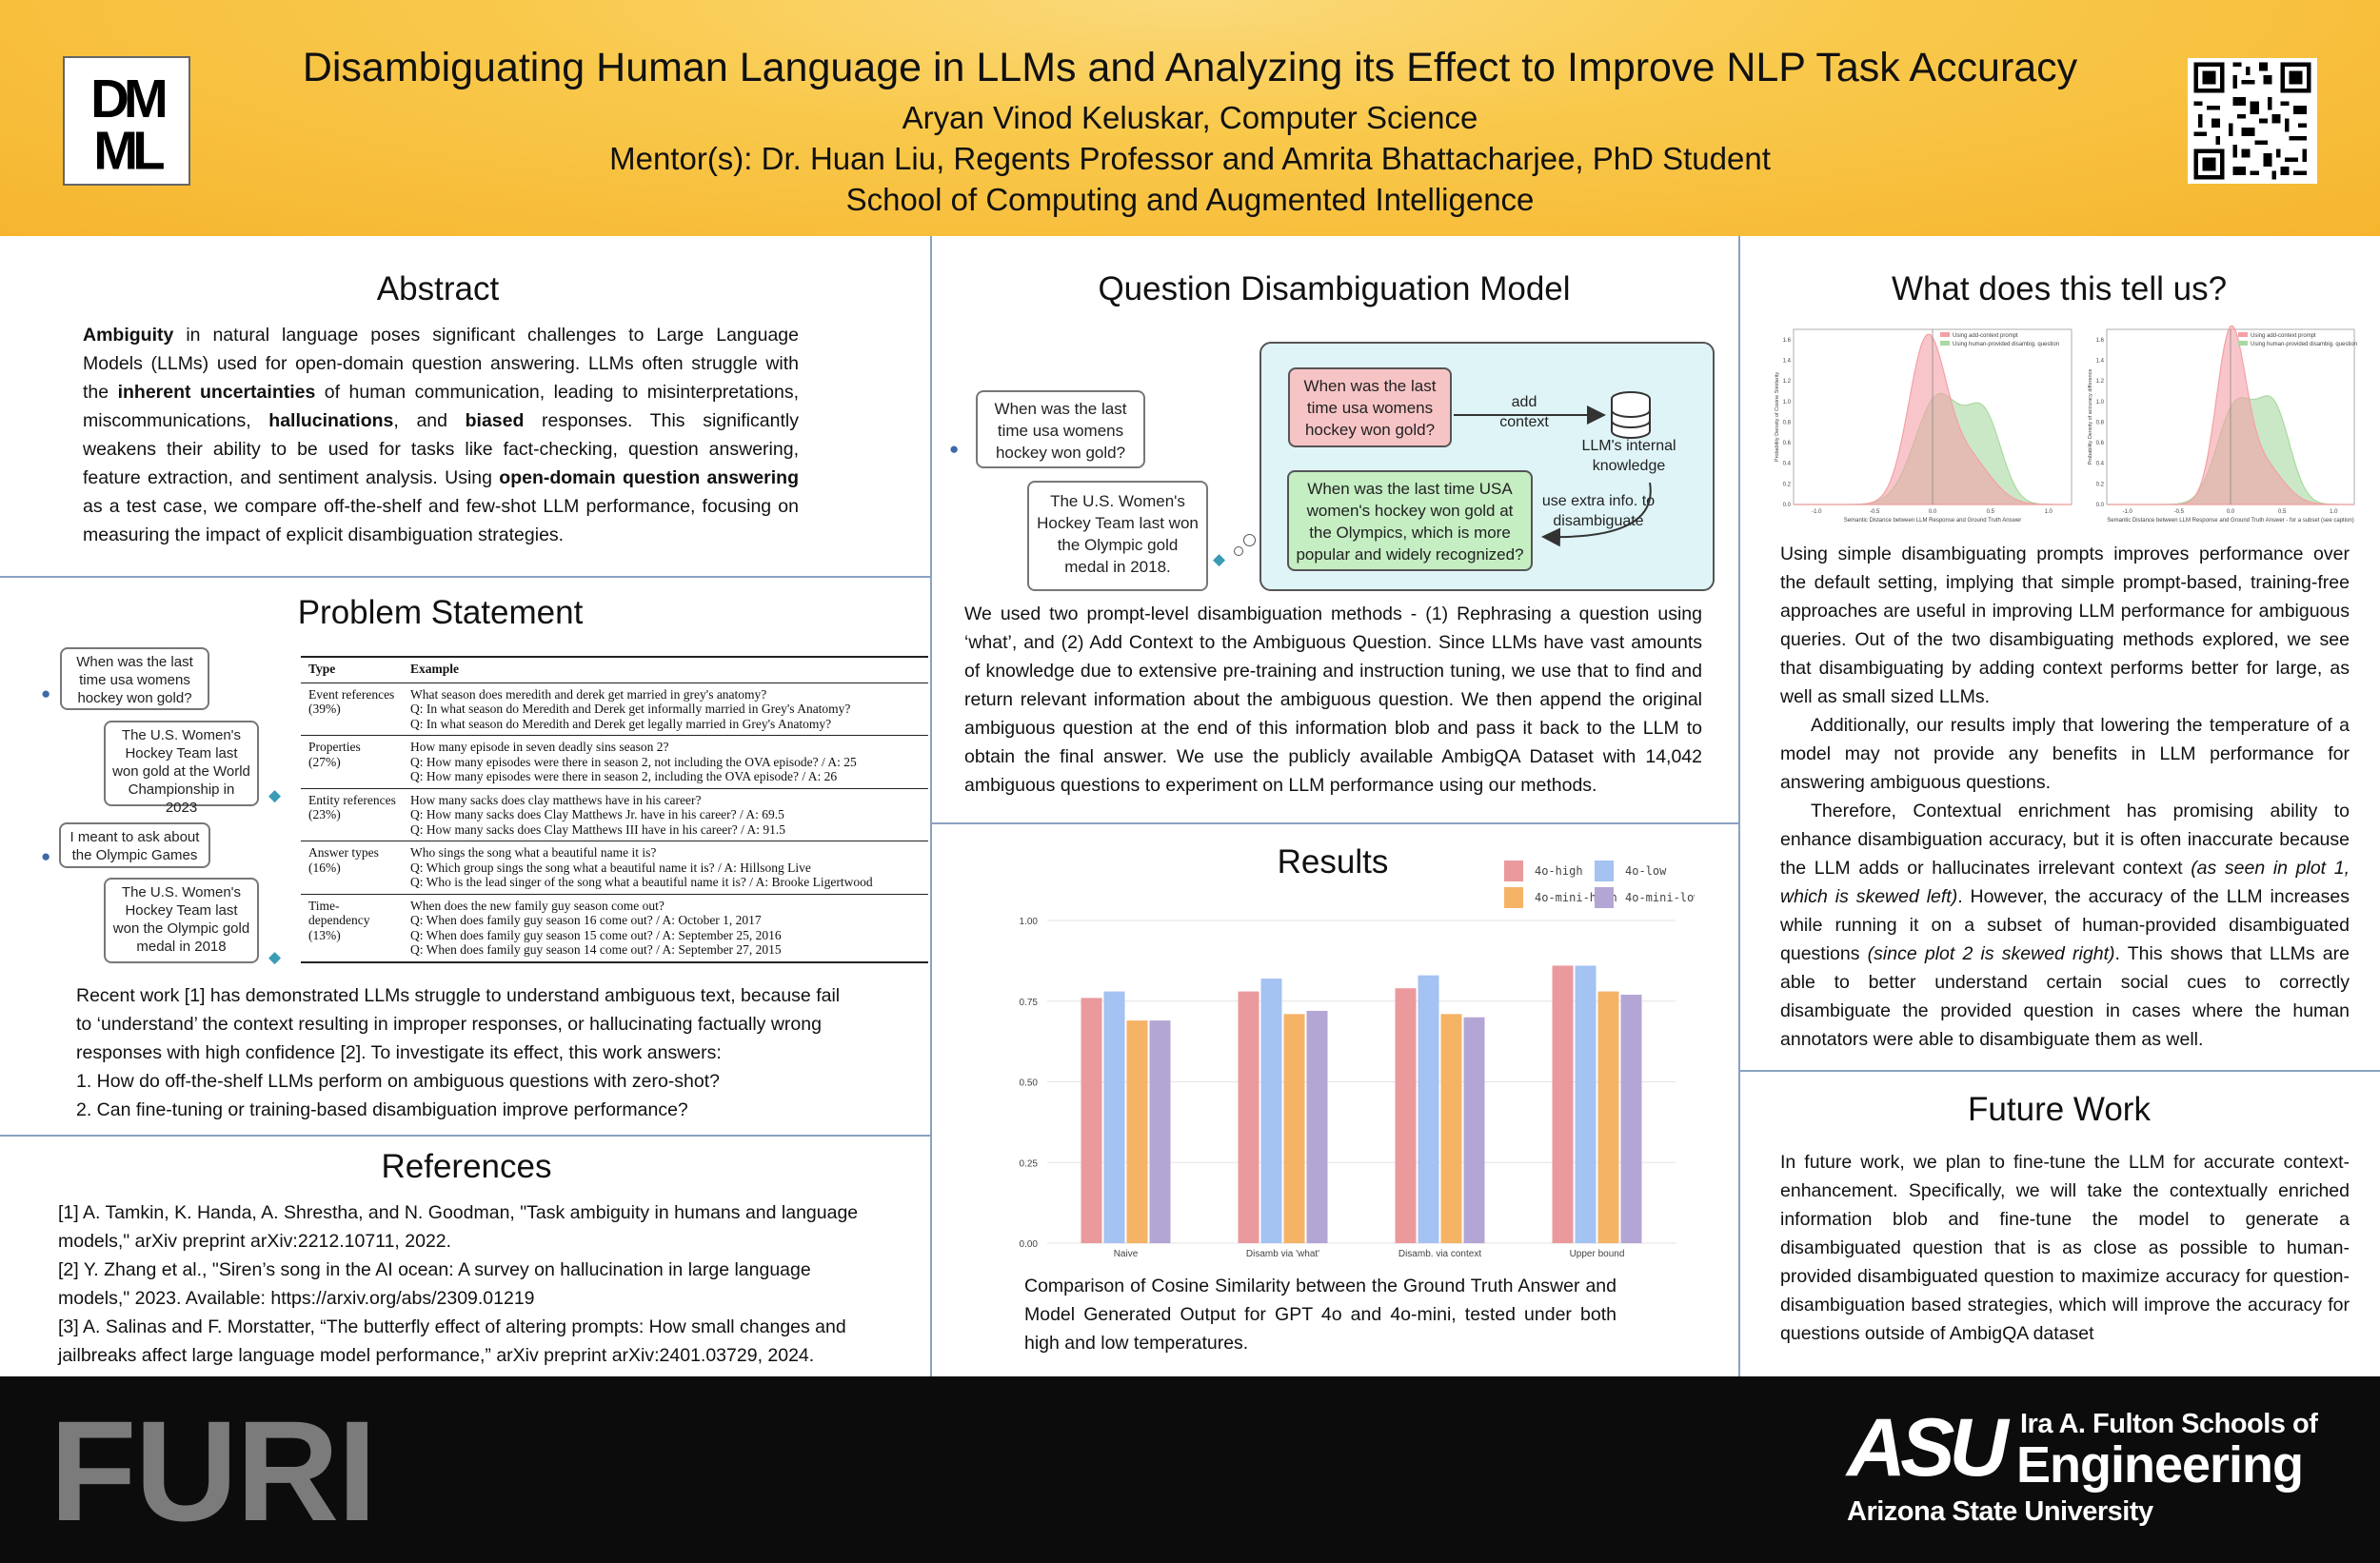 This screenshot has width=2380, height=1563. What do you see at coordinates (1631, 415) in the screenshot?
I see `database-icon` at bounding box center [1631, 415].